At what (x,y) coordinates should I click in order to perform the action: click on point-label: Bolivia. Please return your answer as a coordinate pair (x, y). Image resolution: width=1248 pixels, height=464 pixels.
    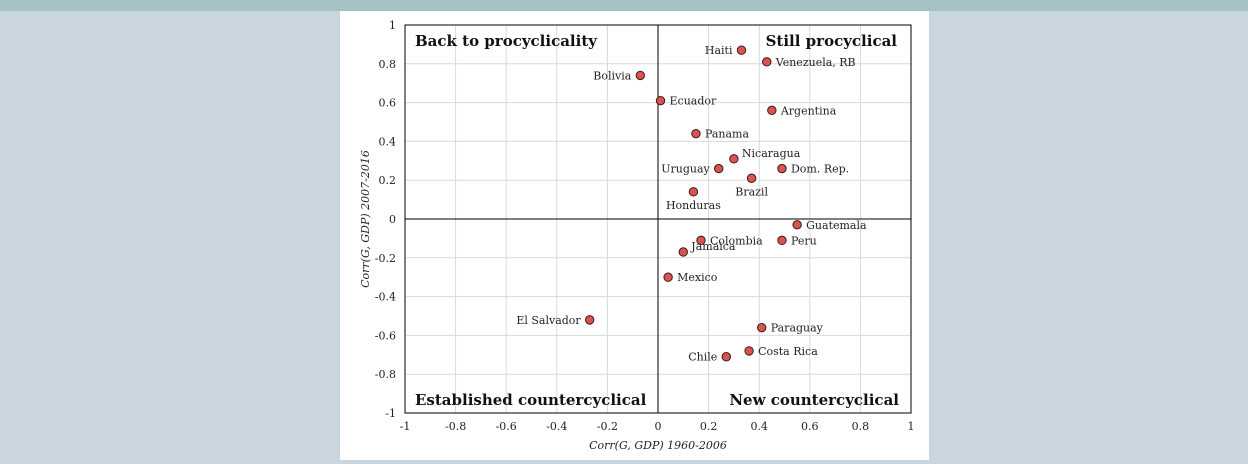
    Looking at the image, I should click on (612, 75).